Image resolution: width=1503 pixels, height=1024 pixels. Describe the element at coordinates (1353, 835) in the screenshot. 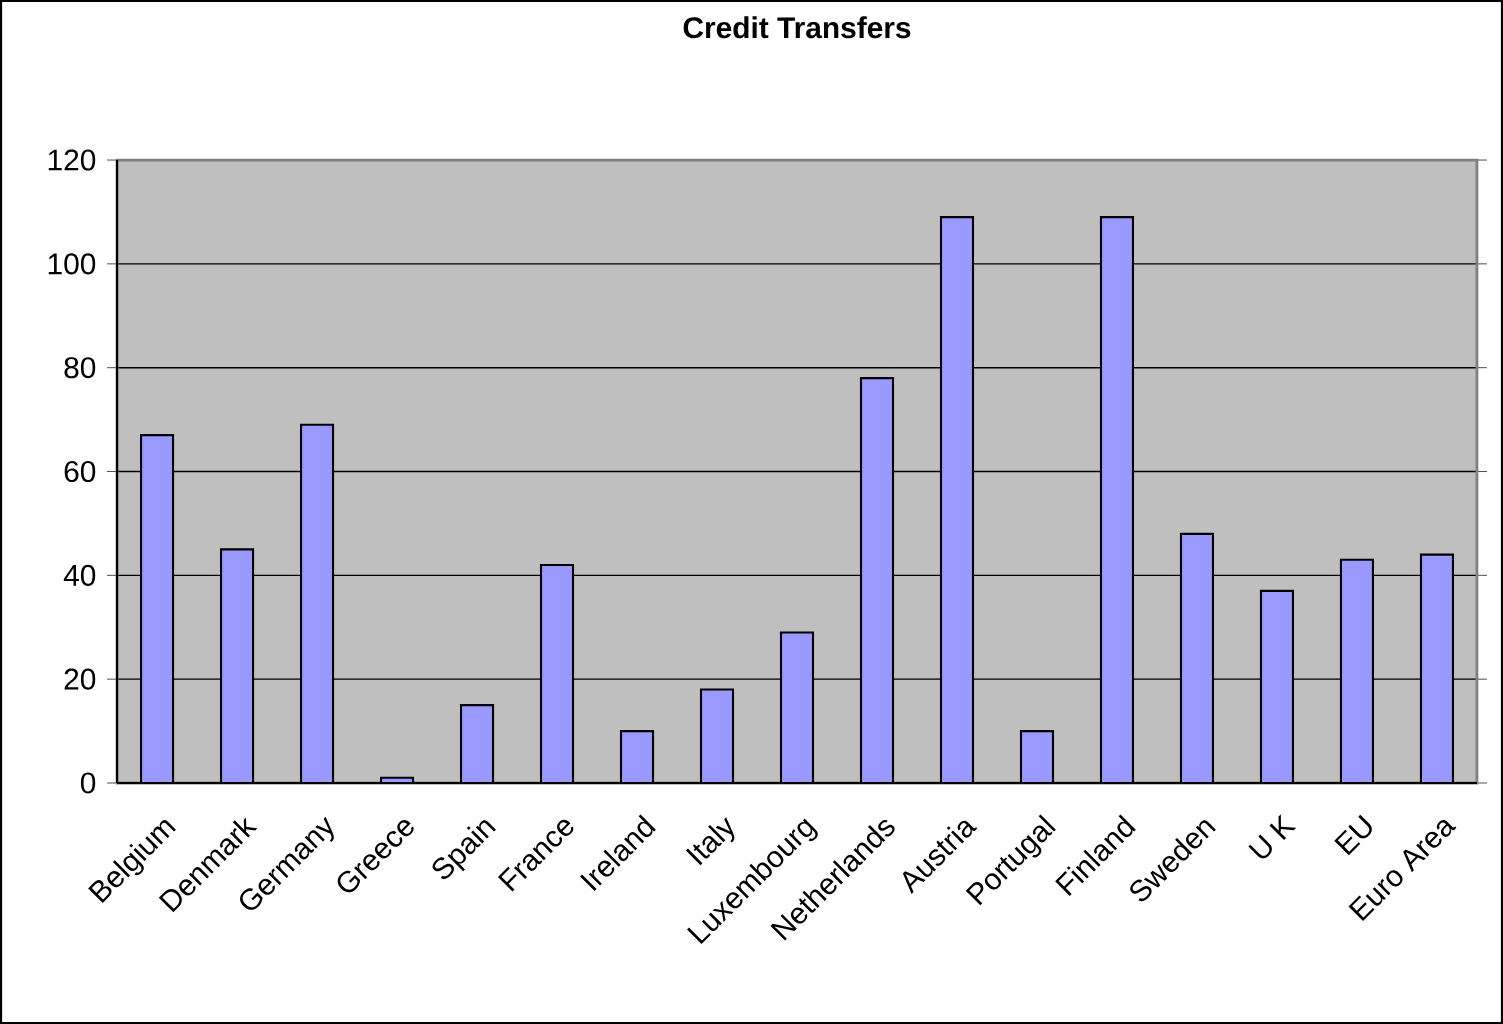

I see `x-tick-label: EU` at that location.